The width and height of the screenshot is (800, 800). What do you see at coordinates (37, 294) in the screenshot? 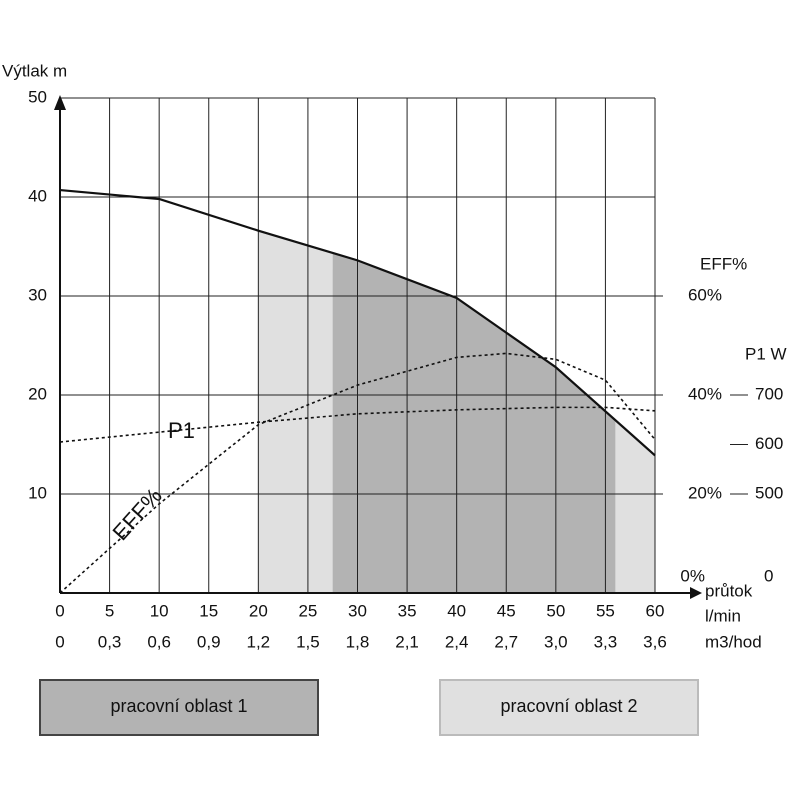
I see `y-tick-label: 30` at bounding box center [37, 294].